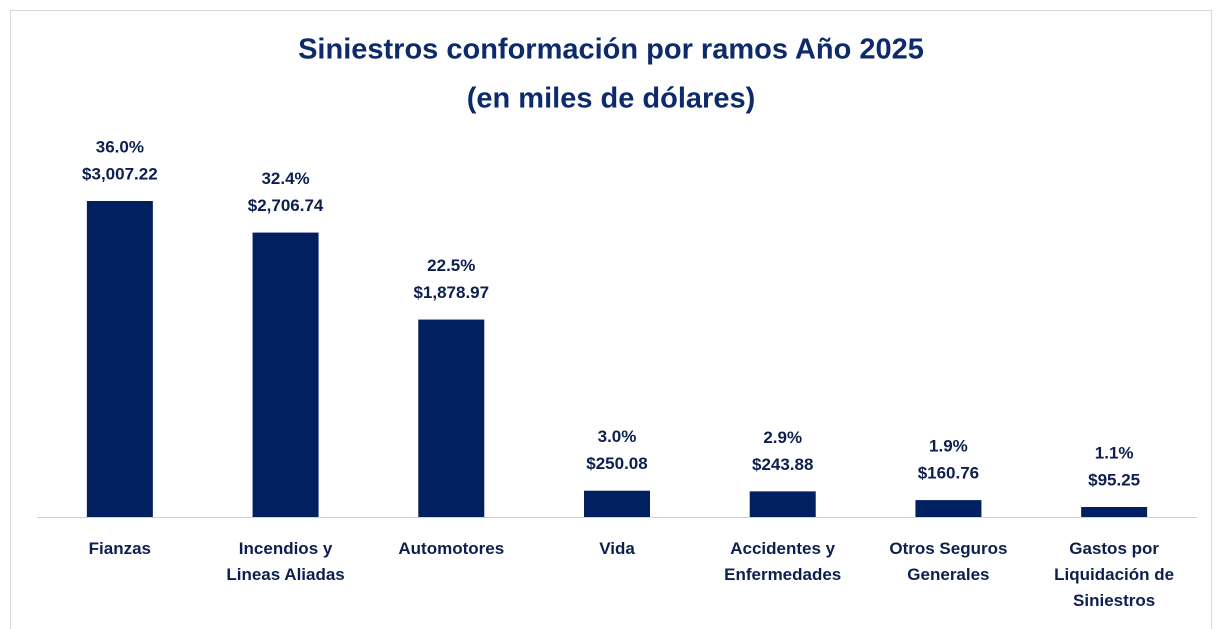 This screenshot has width=1222, height=629. What do you see at coordinates (285, 561) in the screenshot?
I see `x-tick-label: Incendios y Lineas Aliadas` at bounding box center [285, 561].